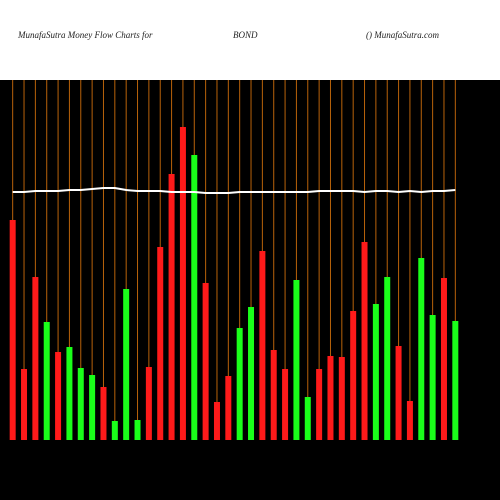  I want to click on chart-title: MunafaSutra Money Flow Charts for, so click(85, 35).